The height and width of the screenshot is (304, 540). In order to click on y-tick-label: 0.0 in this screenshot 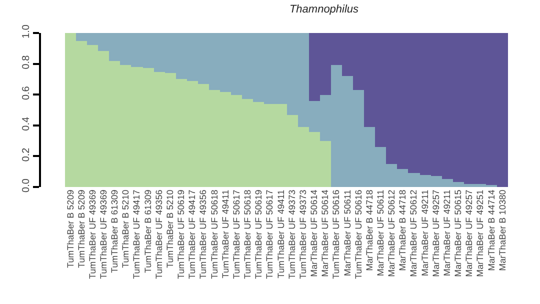, I will do `click(26, 185)`.